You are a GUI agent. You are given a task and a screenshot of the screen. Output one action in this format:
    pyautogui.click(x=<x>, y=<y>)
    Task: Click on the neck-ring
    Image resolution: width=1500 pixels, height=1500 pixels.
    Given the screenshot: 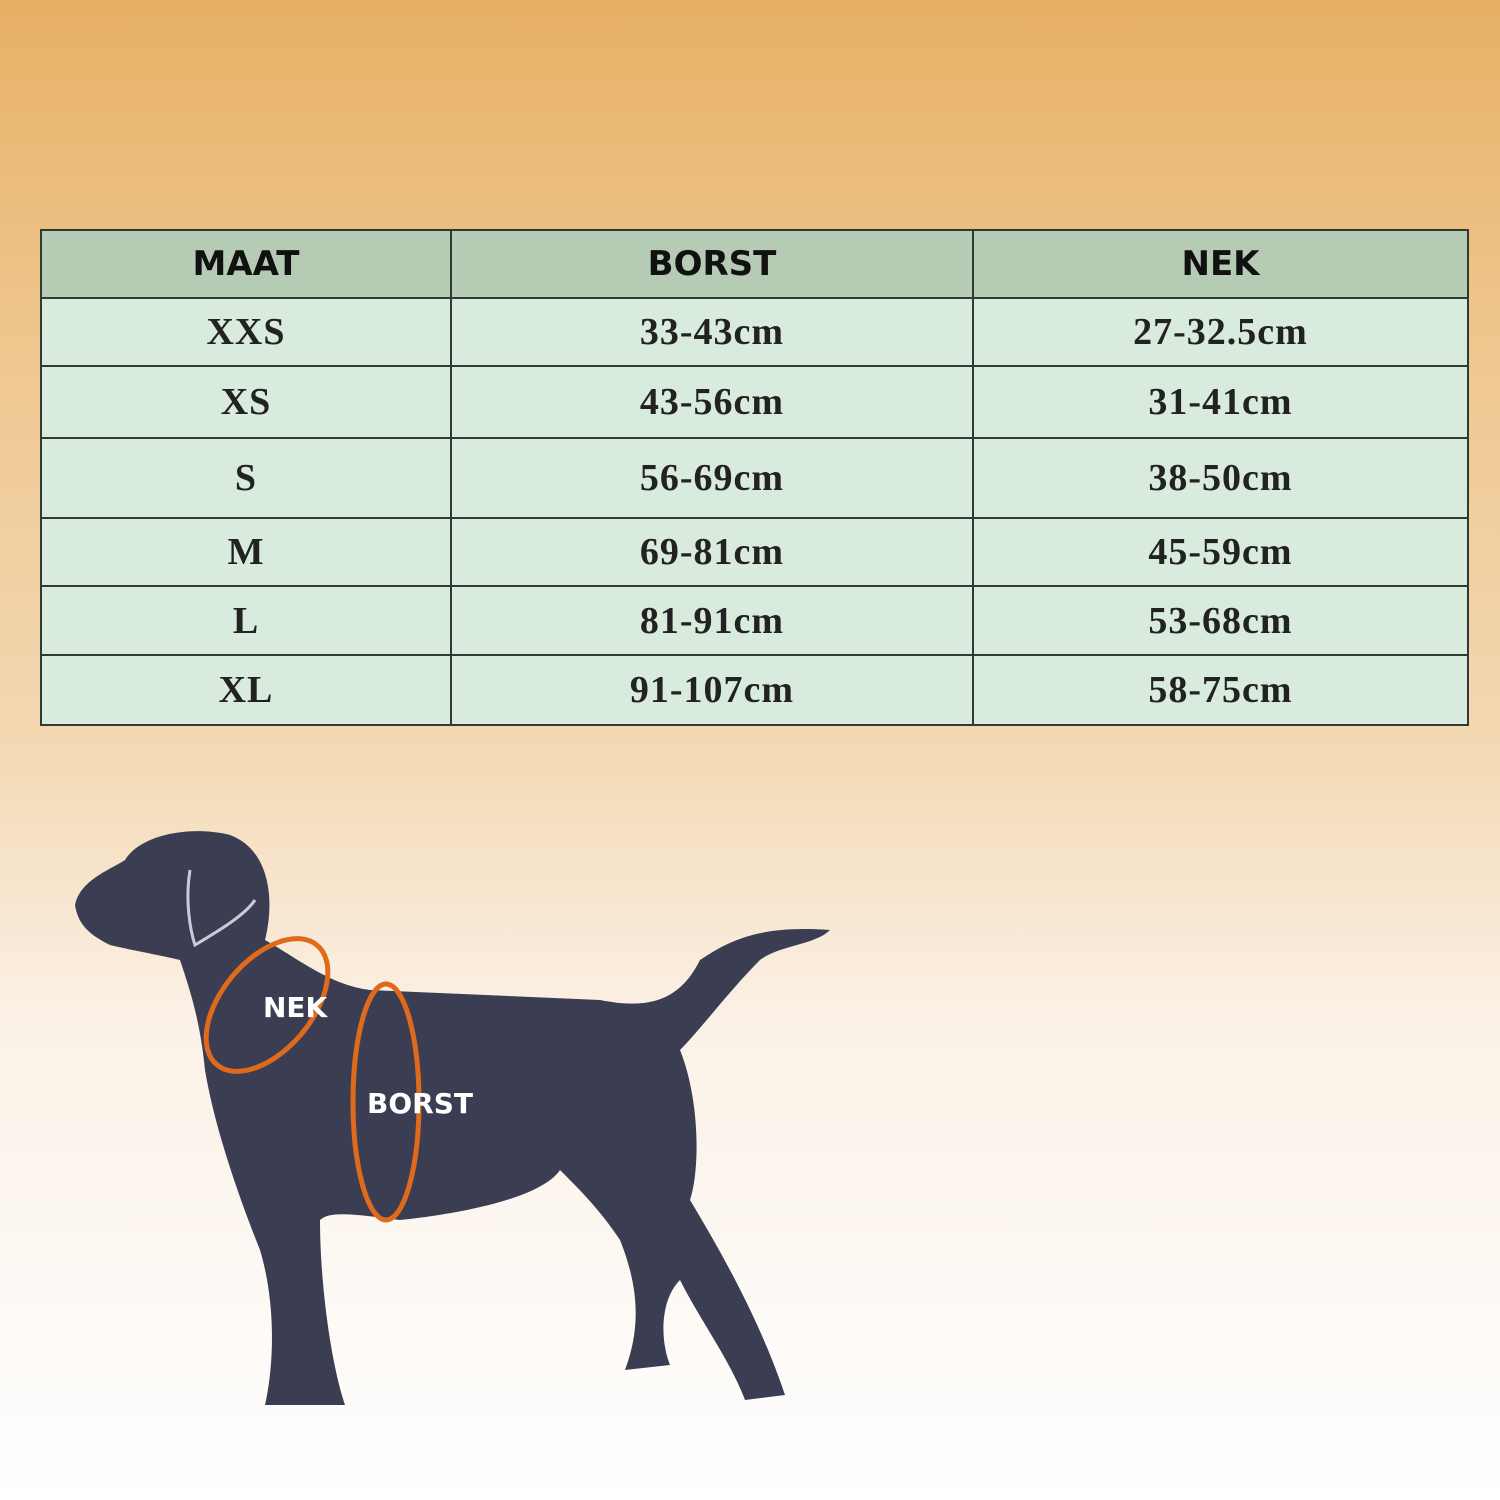 What is the action you would take?
    pyautogui.click(x=267, y=1005)
    